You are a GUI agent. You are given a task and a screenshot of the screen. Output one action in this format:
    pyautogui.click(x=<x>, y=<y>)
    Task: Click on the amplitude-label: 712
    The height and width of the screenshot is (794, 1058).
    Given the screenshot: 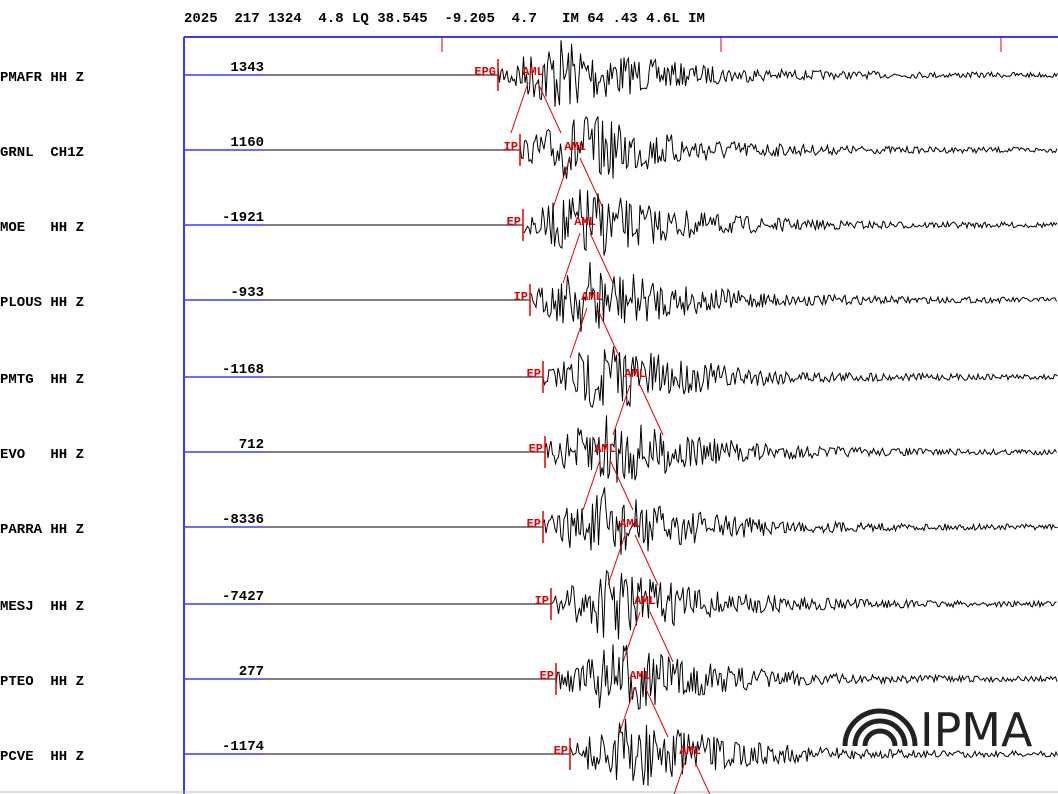 What is the action you would take?
    pyautogui.click(x=251, y=445)
    